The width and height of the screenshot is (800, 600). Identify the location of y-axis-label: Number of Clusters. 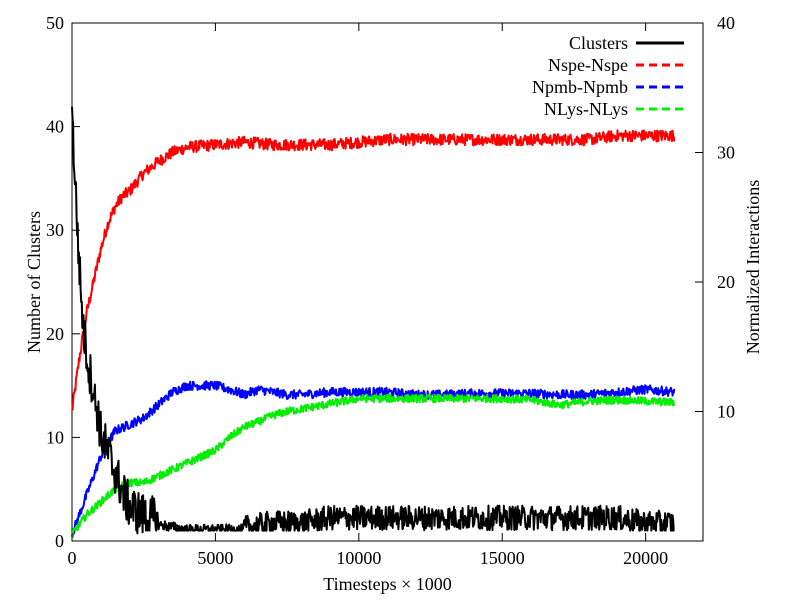
(34, 282).